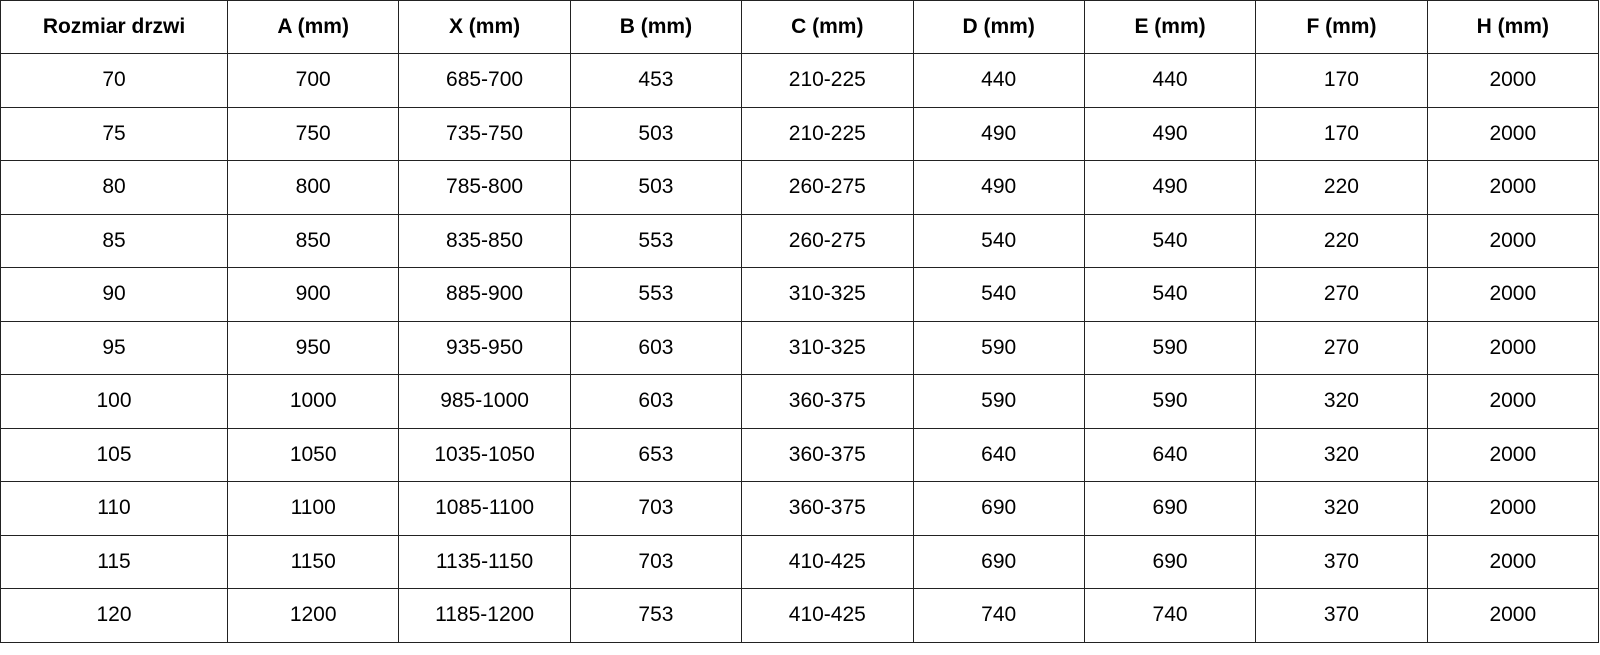 The image size is (1600, 655). Describe the element at coordinates (114, 80) in the screenshot. I see `table-cell: 70` at that location.